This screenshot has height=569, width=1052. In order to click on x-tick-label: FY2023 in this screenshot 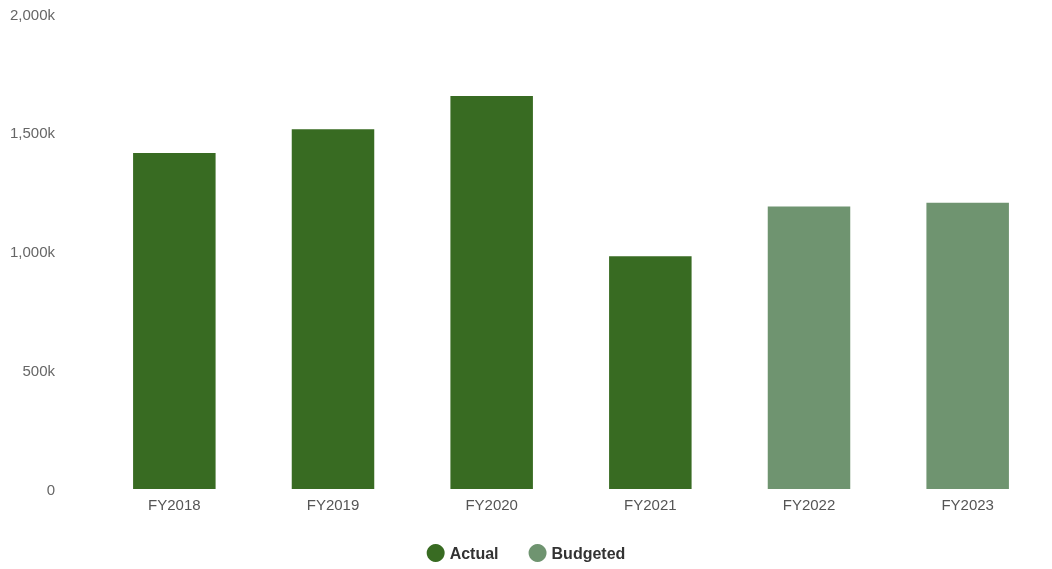, I will do `click(967, 504)`.